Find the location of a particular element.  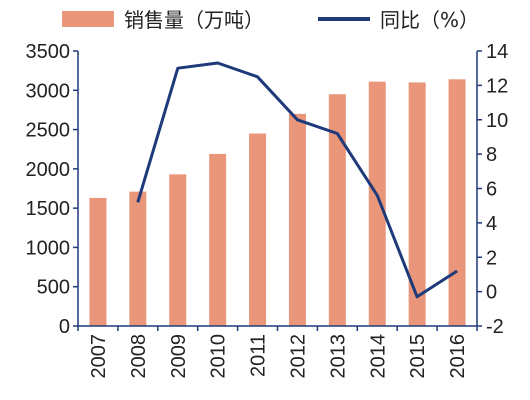

legend-label-sales: 销售量（万吨） is located at coordinates (194, 20).